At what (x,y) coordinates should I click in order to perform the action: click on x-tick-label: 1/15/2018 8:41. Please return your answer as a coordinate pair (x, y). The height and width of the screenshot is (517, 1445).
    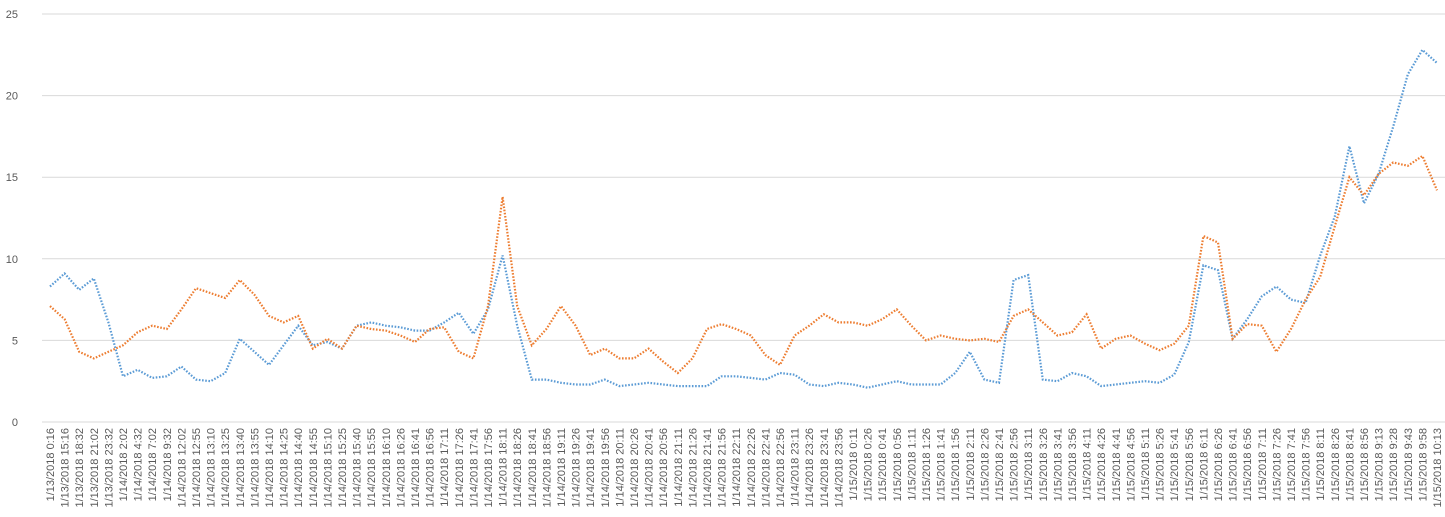
    Looking at the image, I should click on (1350, 464).